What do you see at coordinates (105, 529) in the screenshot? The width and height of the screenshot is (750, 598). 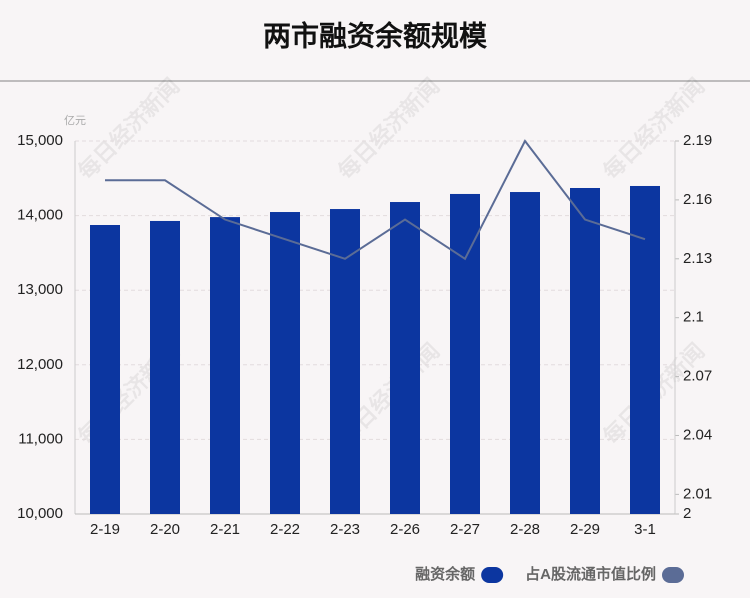 I see `x-tick-label: 2-19` at bounding box center [105, 529].